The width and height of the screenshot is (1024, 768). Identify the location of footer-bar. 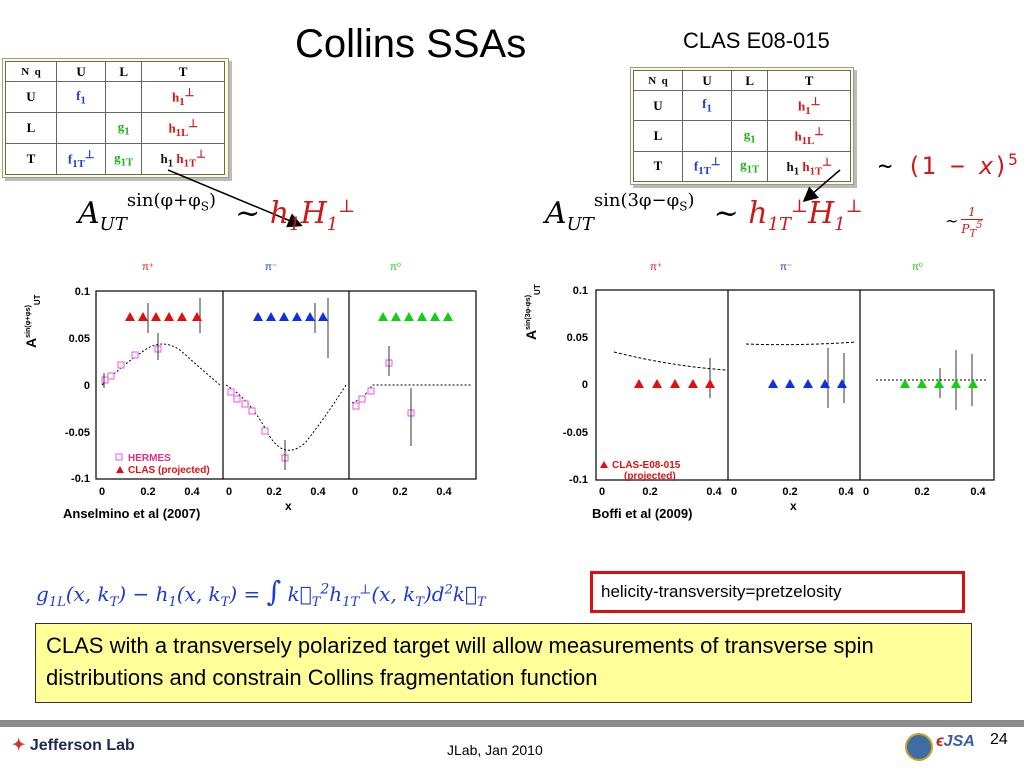
(512, 723).